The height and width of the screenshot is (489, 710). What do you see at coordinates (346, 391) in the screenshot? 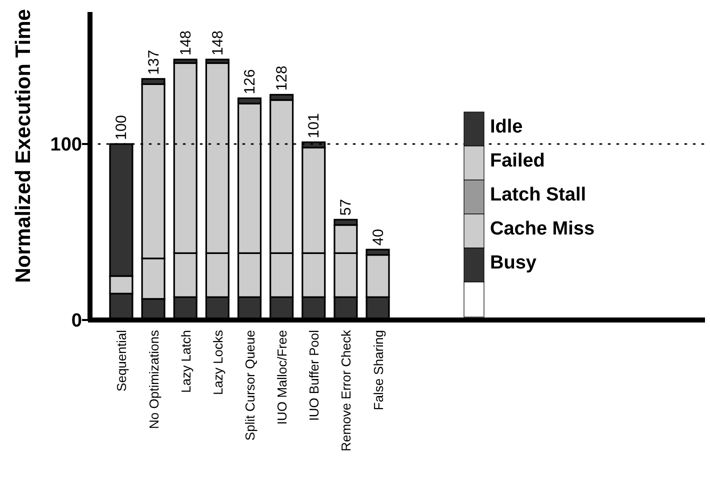
I see `x-tick-label: Remove Error Check` at bounding box center [346, 391].